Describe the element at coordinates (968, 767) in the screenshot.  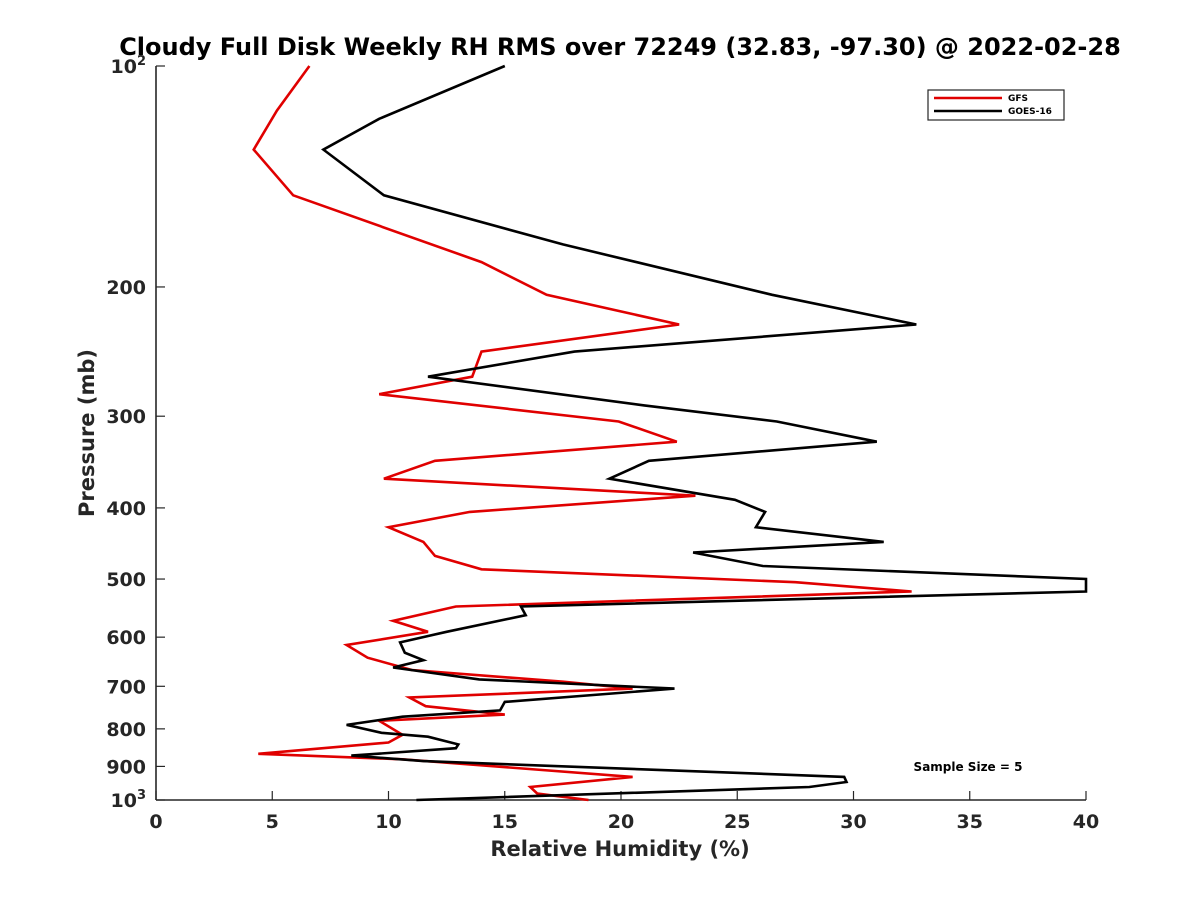
I see `sample-size-annotation: Sample Size = 5` at that location.